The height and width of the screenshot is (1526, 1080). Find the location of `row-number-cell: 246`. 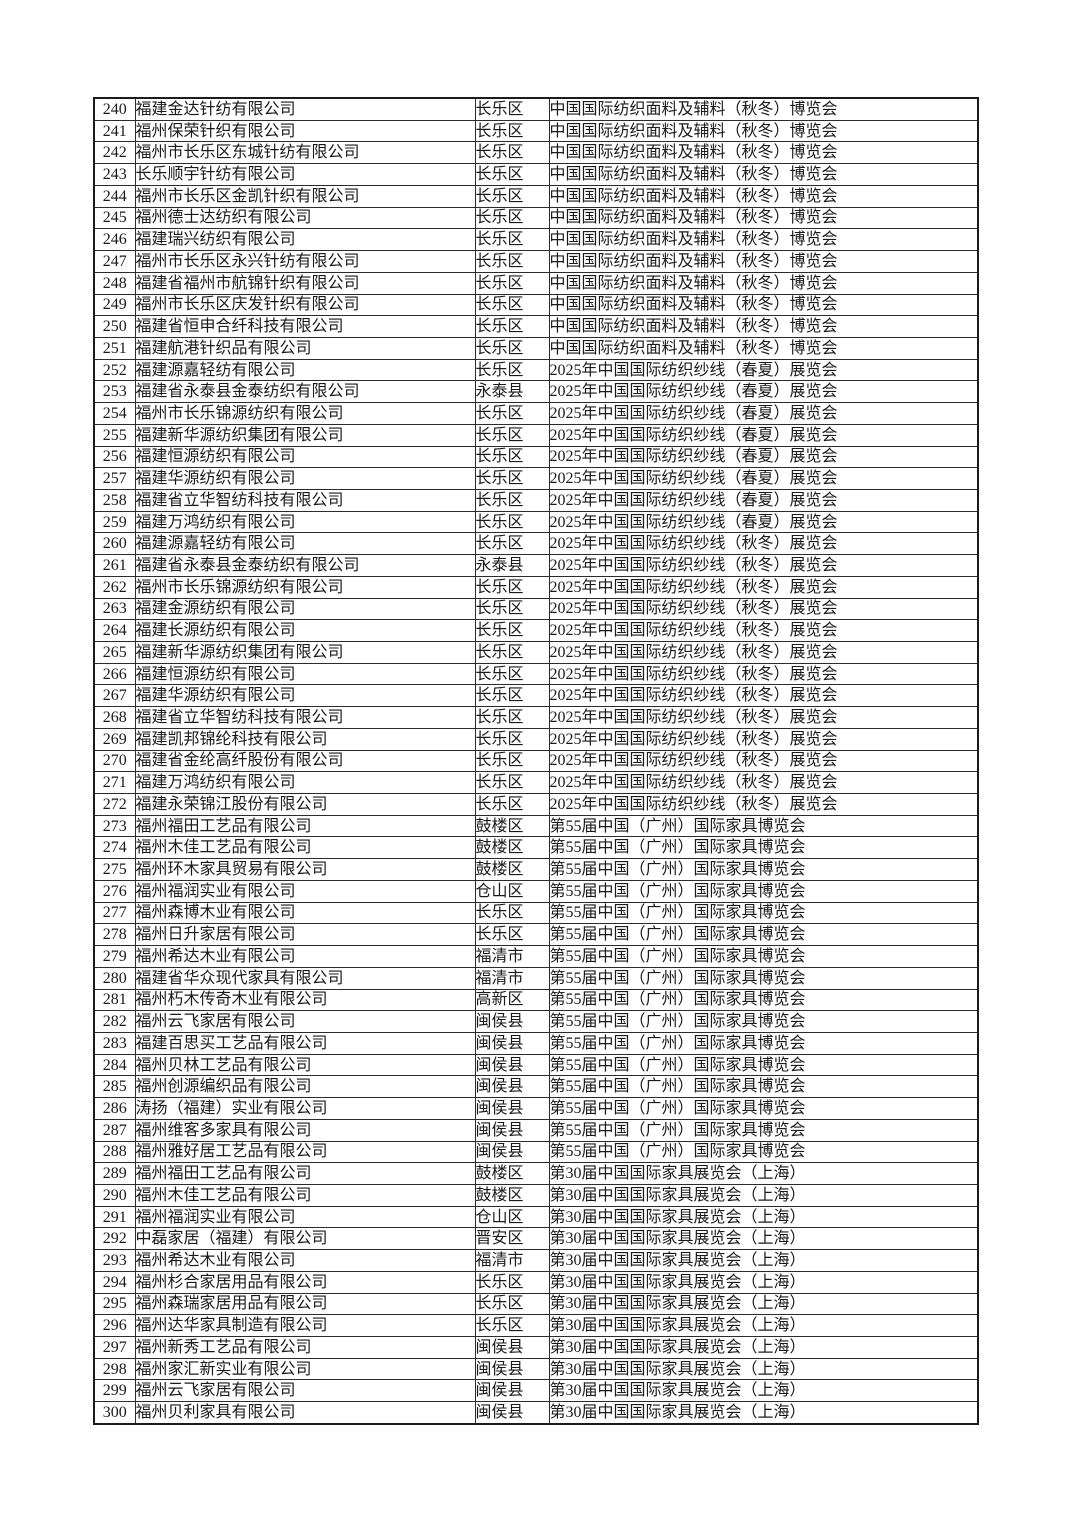

row-number-cell: 246 is located at coordinates (114, 240).